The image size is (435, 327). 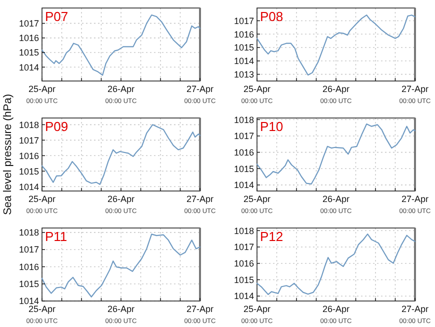 I want to click on chart-title: P08, so click(x=272, y=16).